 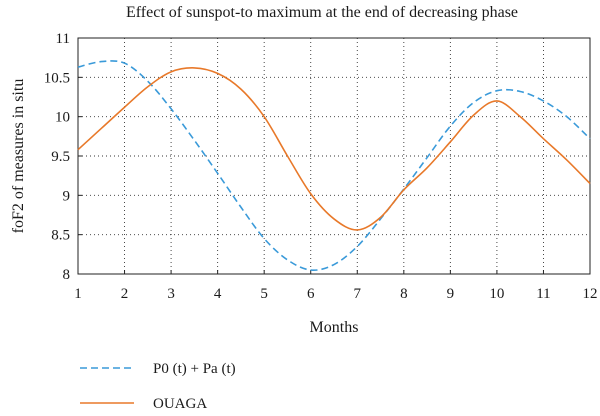 What do you see at coordinates (62, 118) in the screenshot?
I see `y-tick-label: 10` at bounding box center [62, 118].